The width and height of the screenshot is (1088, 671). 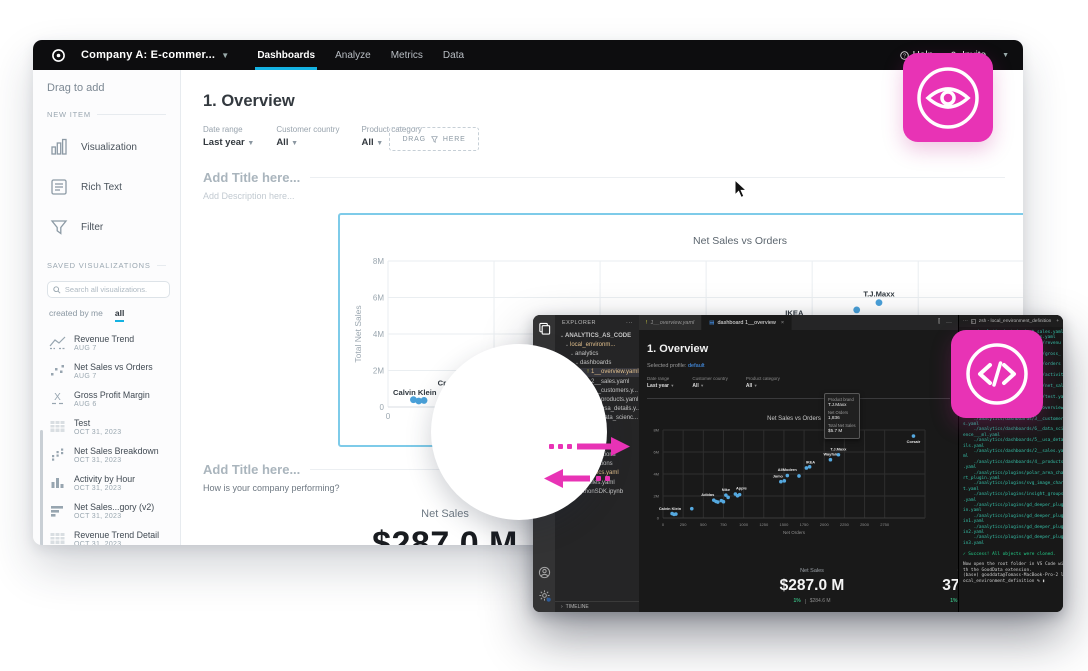 I want to click on editor-tab-1-overview-yaml: ! 1__overview.yaml, so click(x=671, y=322).